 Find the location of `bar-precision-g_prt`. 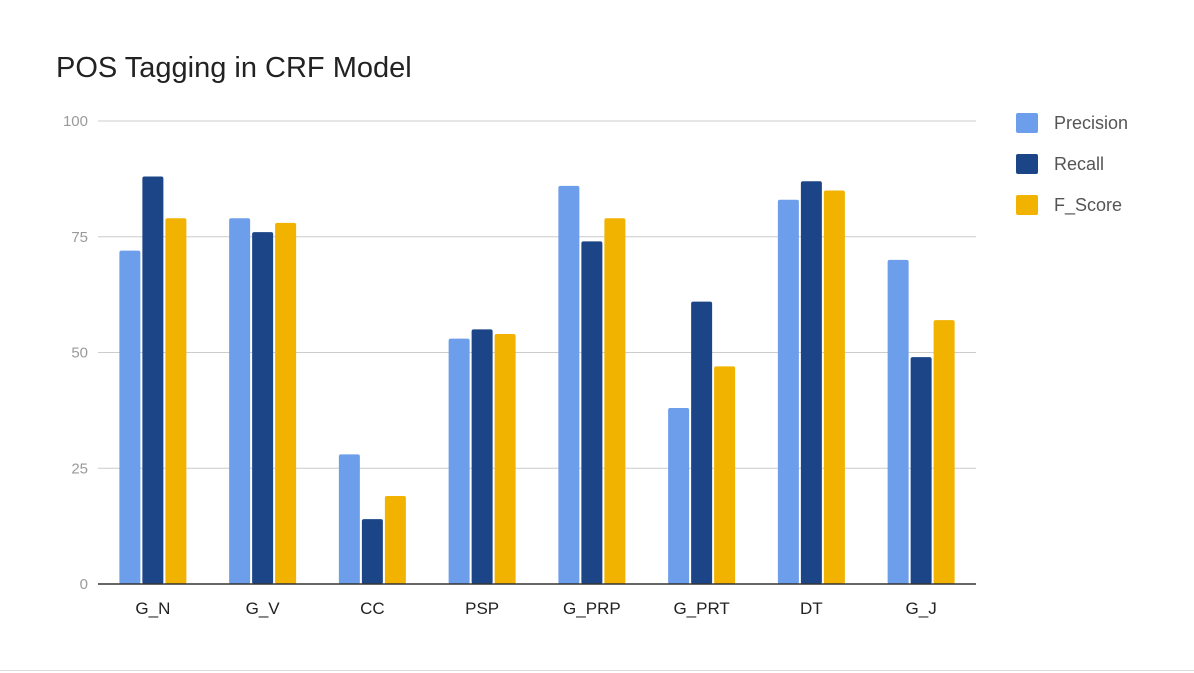

bar-precision-g_prt is located at coordinates (679, 496).